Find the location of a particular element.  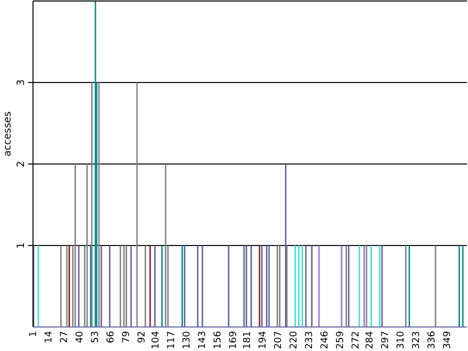

y-tick-label: 2 is located at coordinates (21, 164).